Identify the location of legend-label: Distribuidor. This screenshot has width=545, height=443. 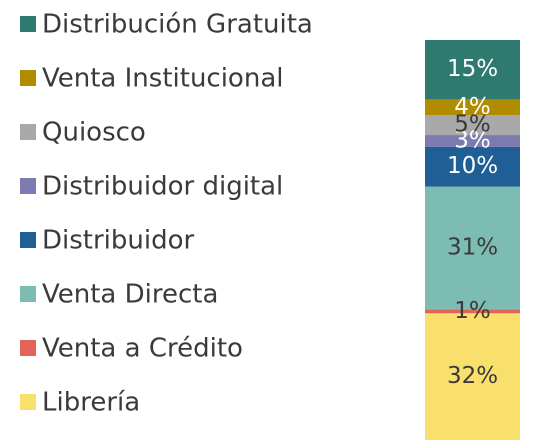
(118, 241).